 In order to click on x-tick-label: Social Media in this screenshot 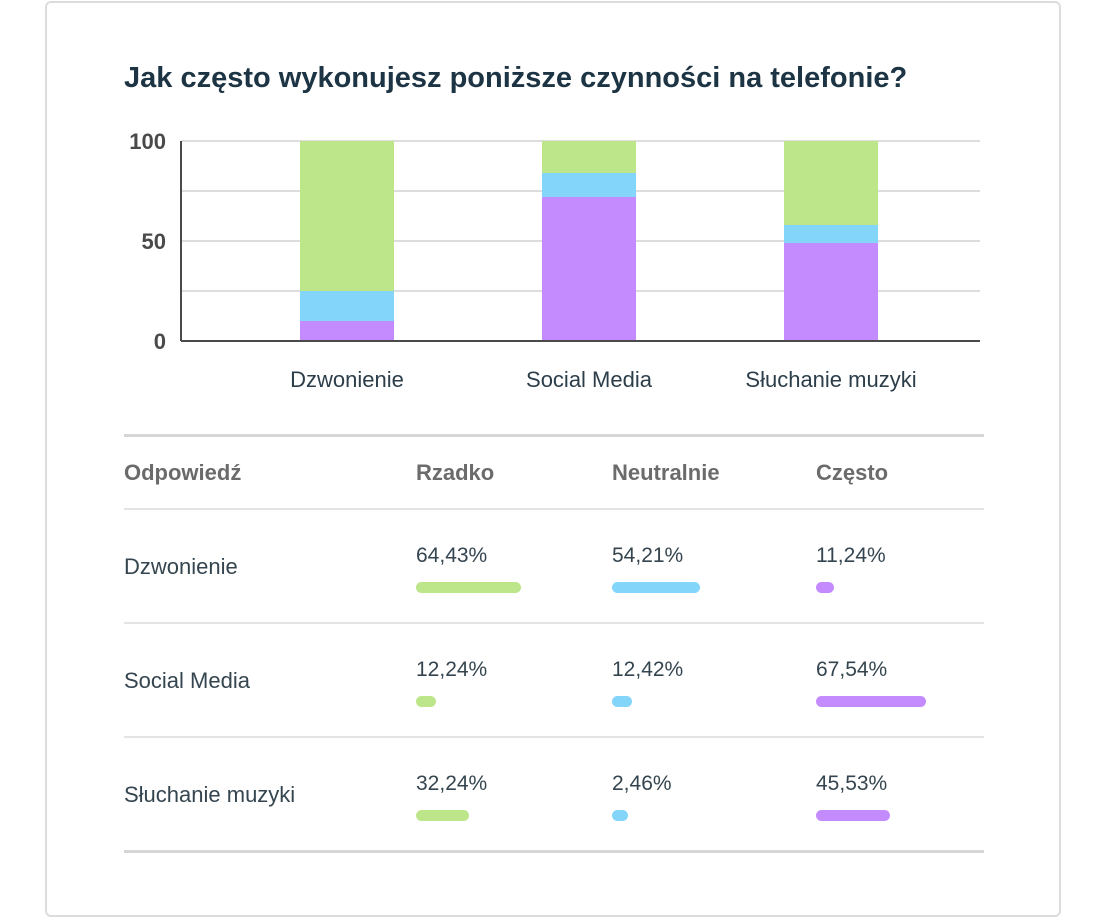, I will do `click(589, 379)`.